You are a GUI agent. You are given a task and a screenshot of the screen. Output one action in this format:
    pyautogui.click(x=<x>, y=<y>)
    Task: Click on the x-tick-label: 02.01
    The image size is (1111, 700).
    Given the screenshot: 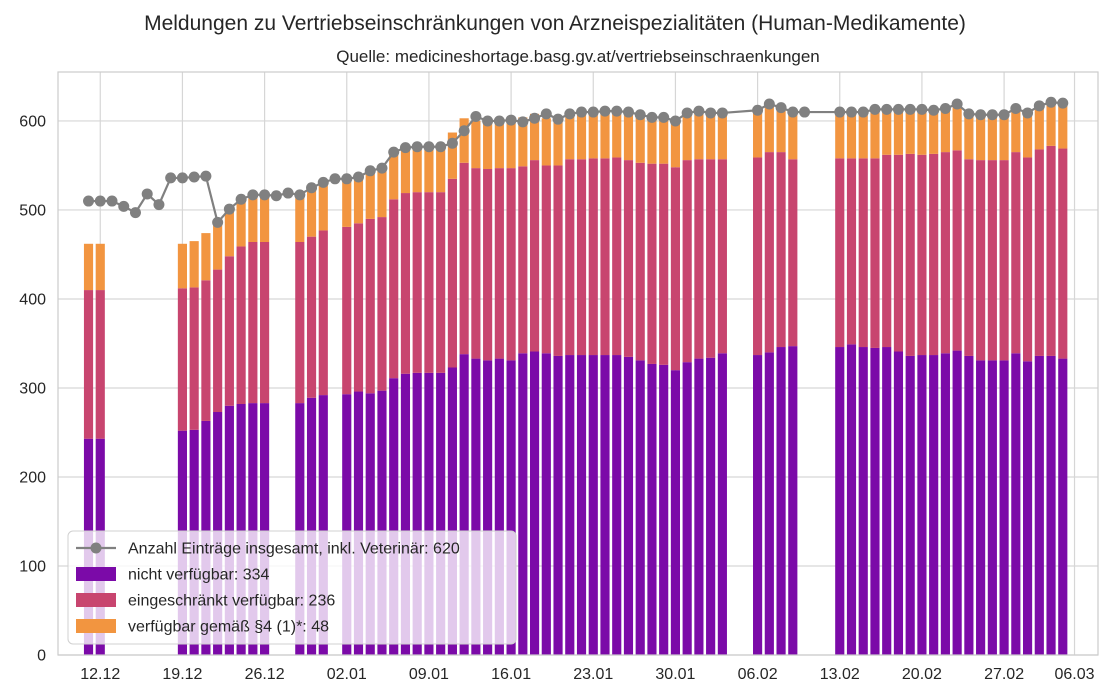 What is the action you would take?
    pyautogui.click(x=347, y=674)
    